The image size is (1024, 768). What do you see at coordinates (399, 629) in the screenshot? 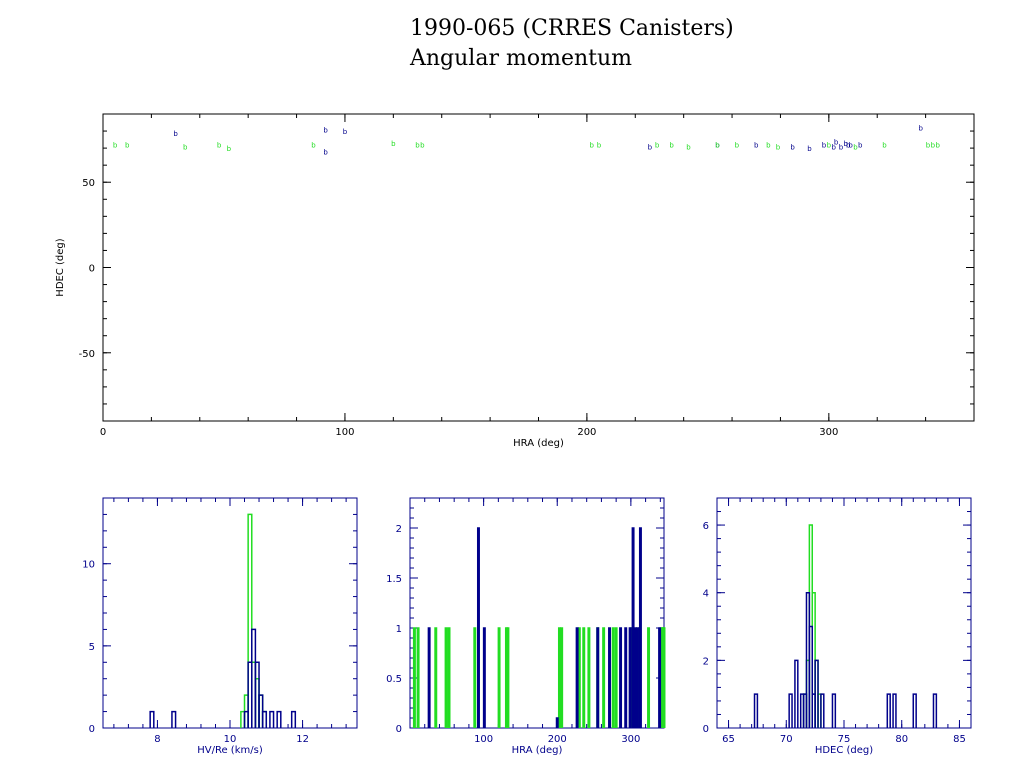
I see `y-tick-label: 1` at bounding box center [399, 629].